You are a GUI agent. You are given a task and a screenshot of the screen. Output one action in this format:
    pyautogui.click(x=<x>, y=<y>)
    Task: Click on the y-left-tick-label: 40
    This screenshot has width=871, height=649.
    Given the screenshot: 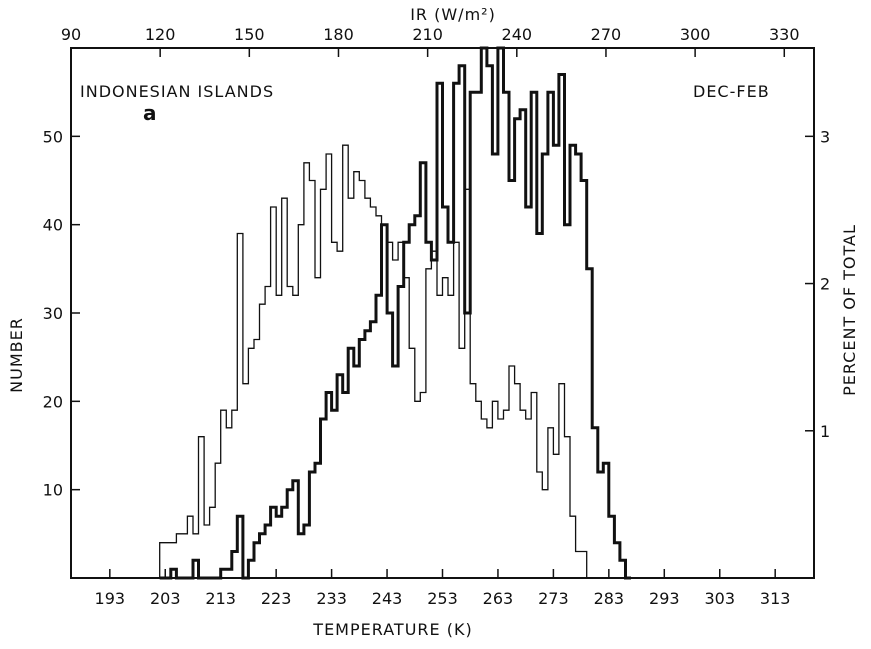 What is the action you would take?
    pyautogui.click(x=53, y=225)
    